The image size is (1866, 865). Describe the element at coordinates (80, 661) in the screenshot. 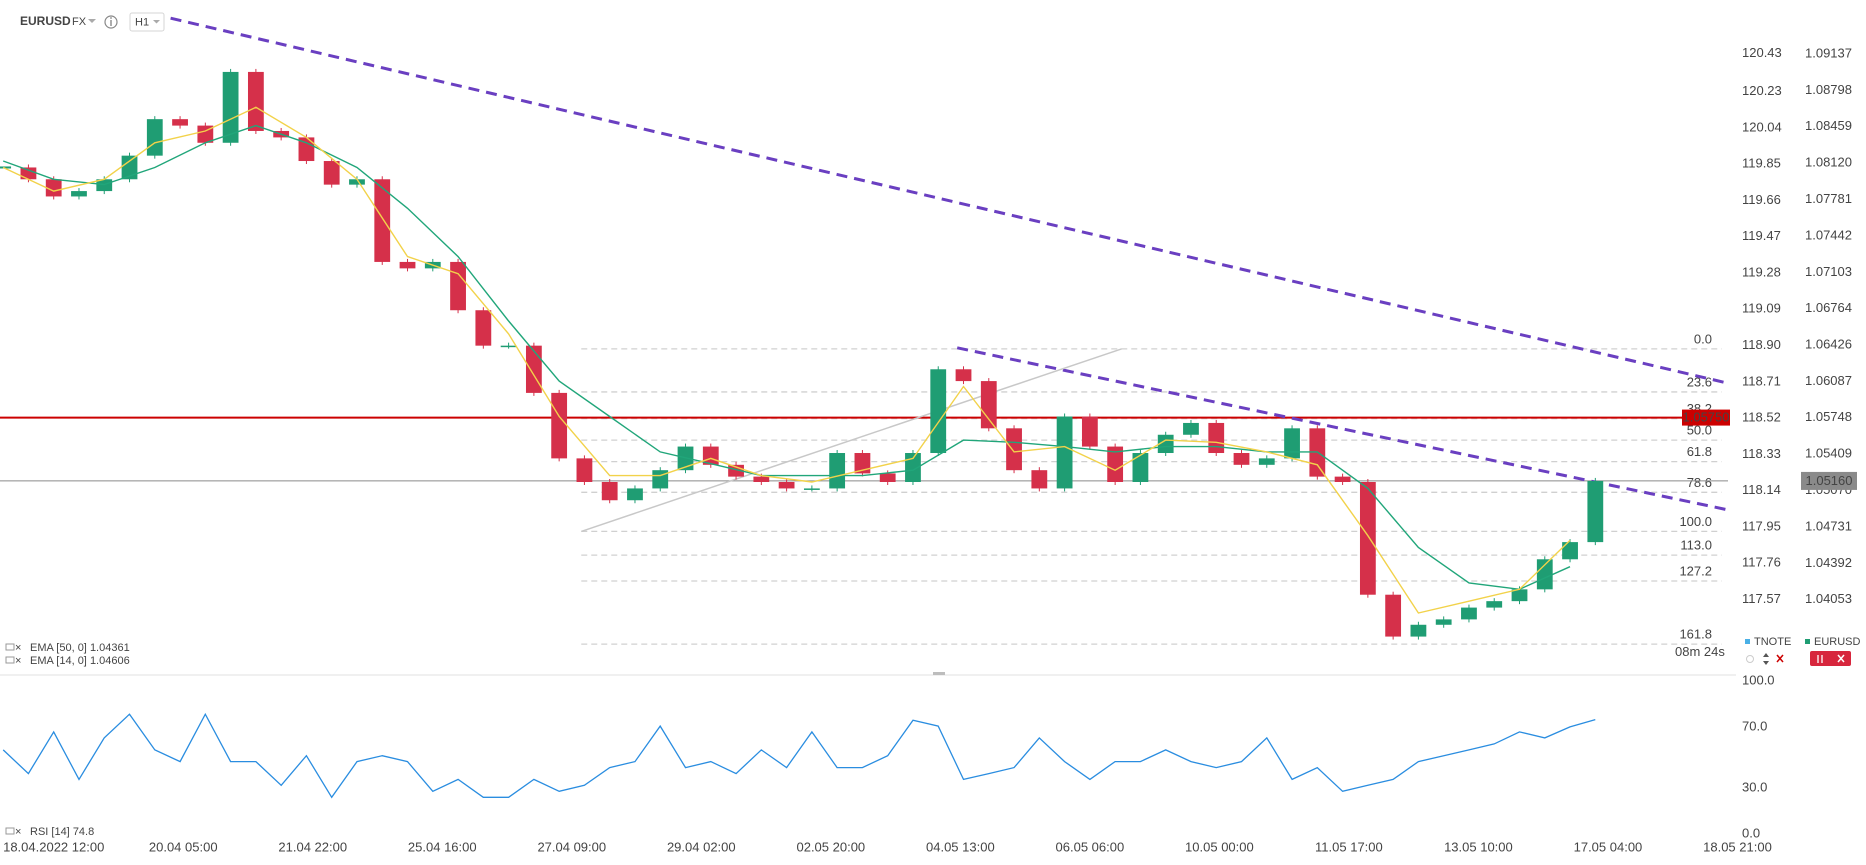

I see `ema14-legend: EMA [14, 0] 1.04606` at that location.